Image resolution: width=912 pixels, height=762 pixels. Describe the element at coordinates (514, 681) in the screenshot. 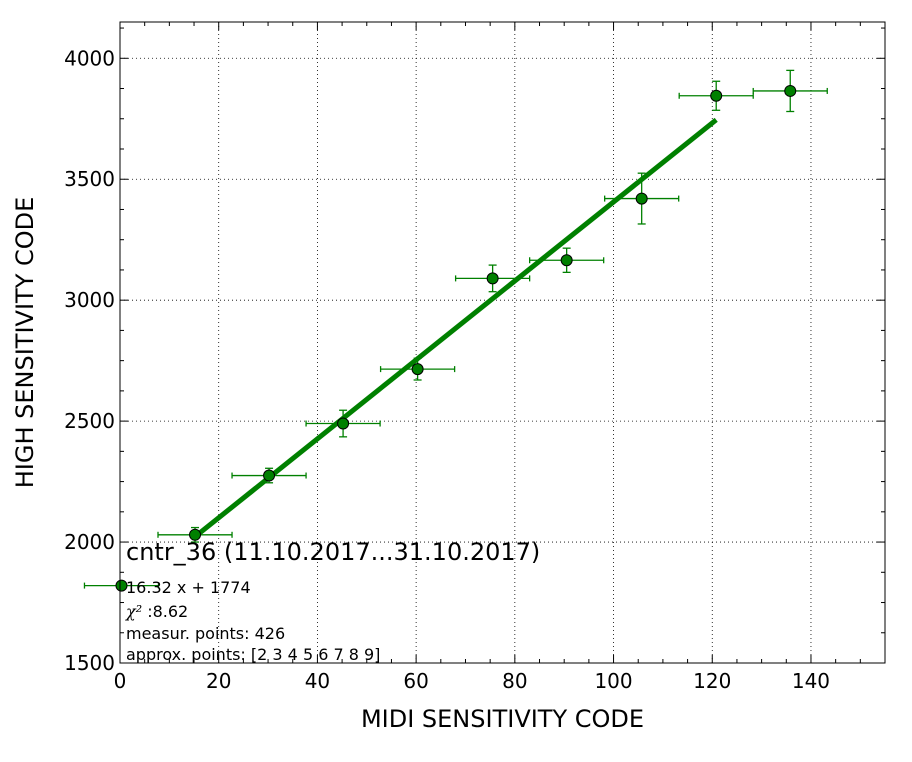

I see `x-tick-label: 80` at that location.